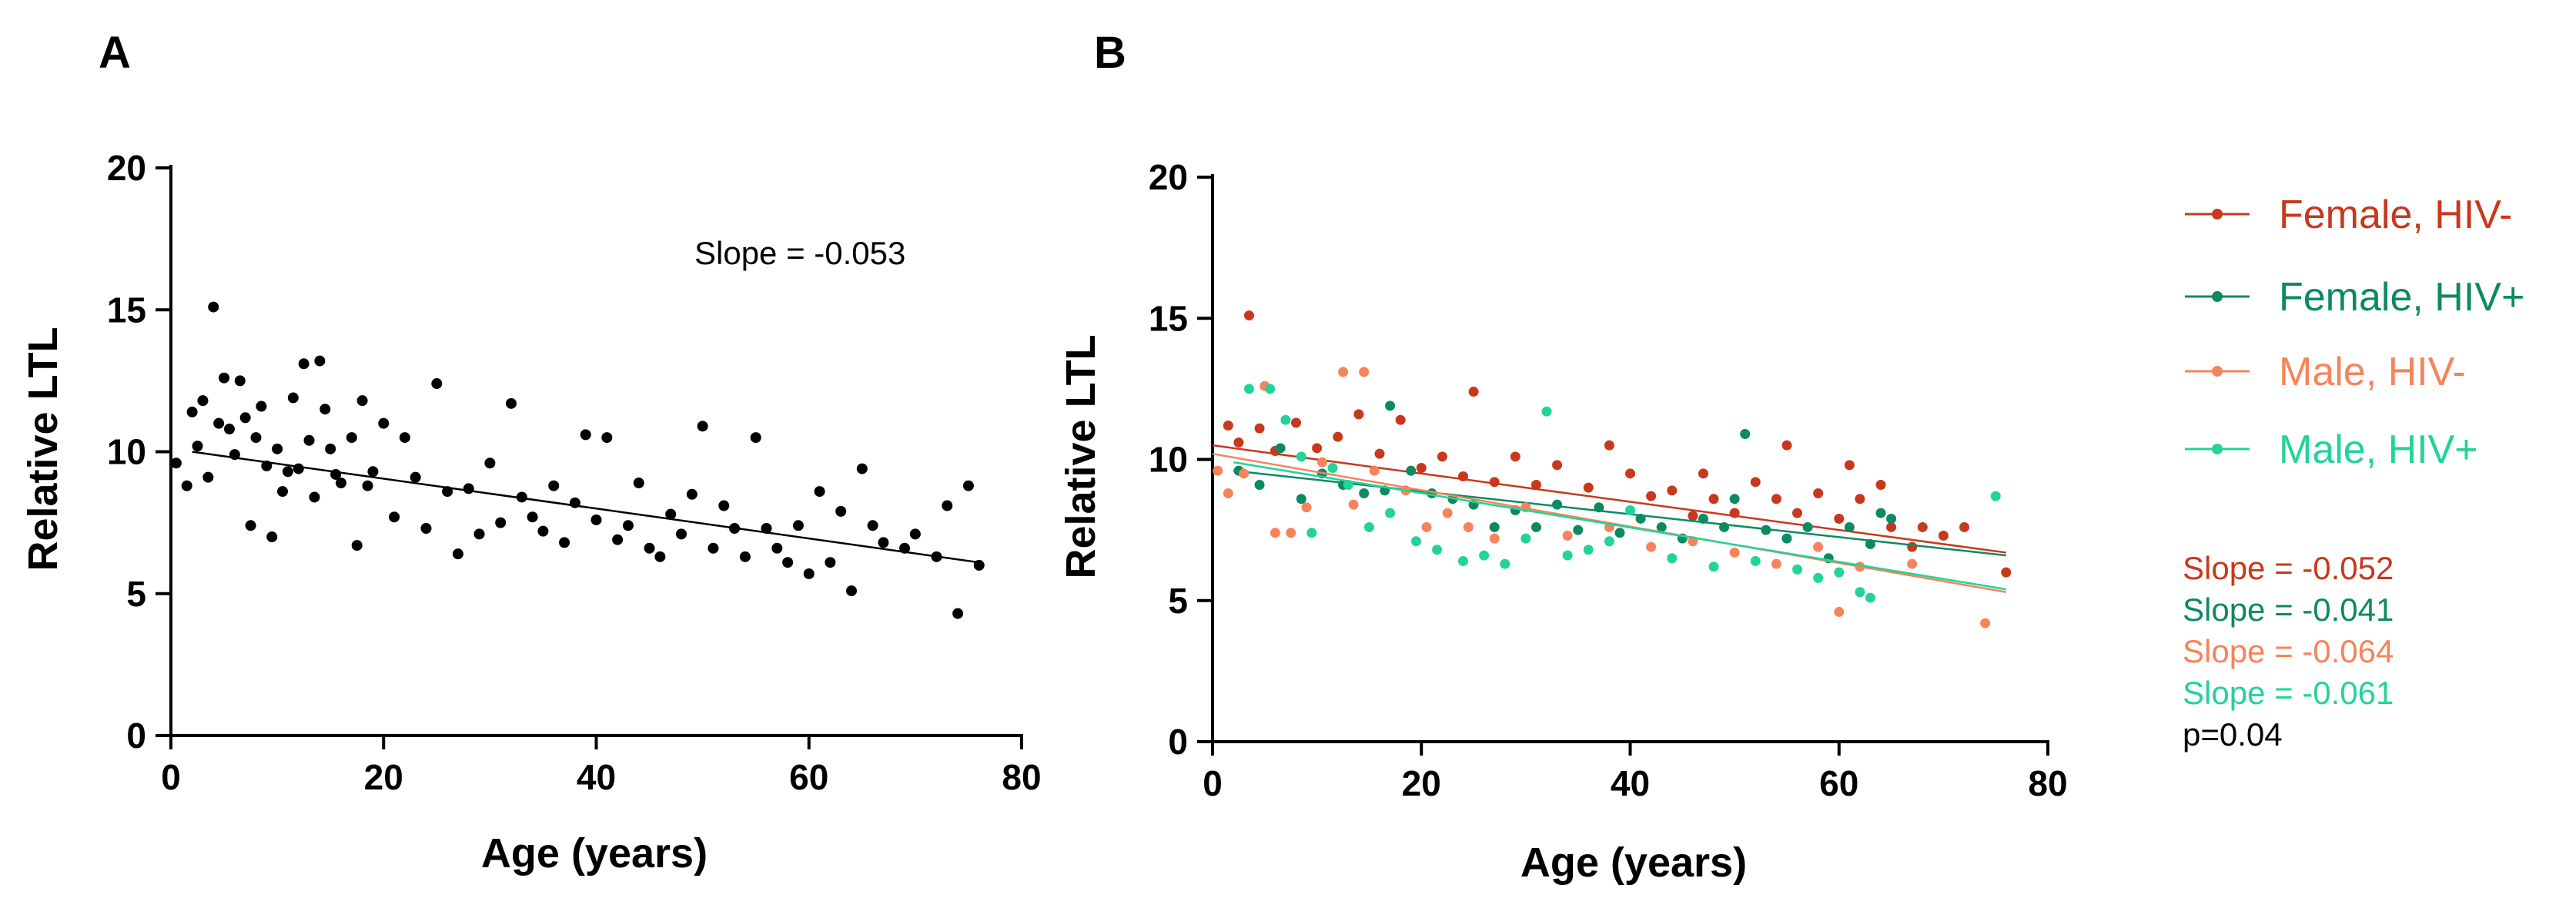 The width and height of the screenshot is (2576, 905). Describe the element at coordinates (1169, 318) in the screenshot. I see `panel-b-y-tick-label: 15` at that location.